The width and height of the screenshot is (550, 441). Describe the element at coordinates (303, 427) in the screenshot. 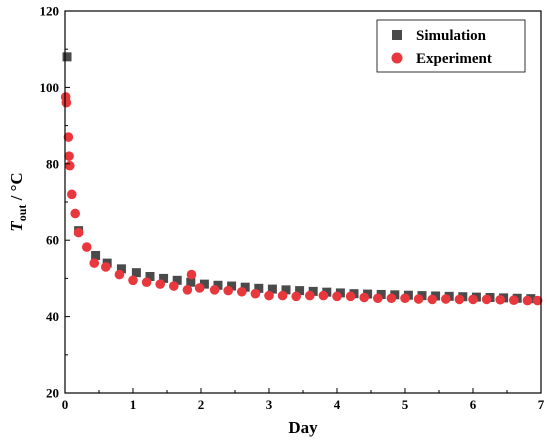

I see `x-axis-title: Day` at that location.